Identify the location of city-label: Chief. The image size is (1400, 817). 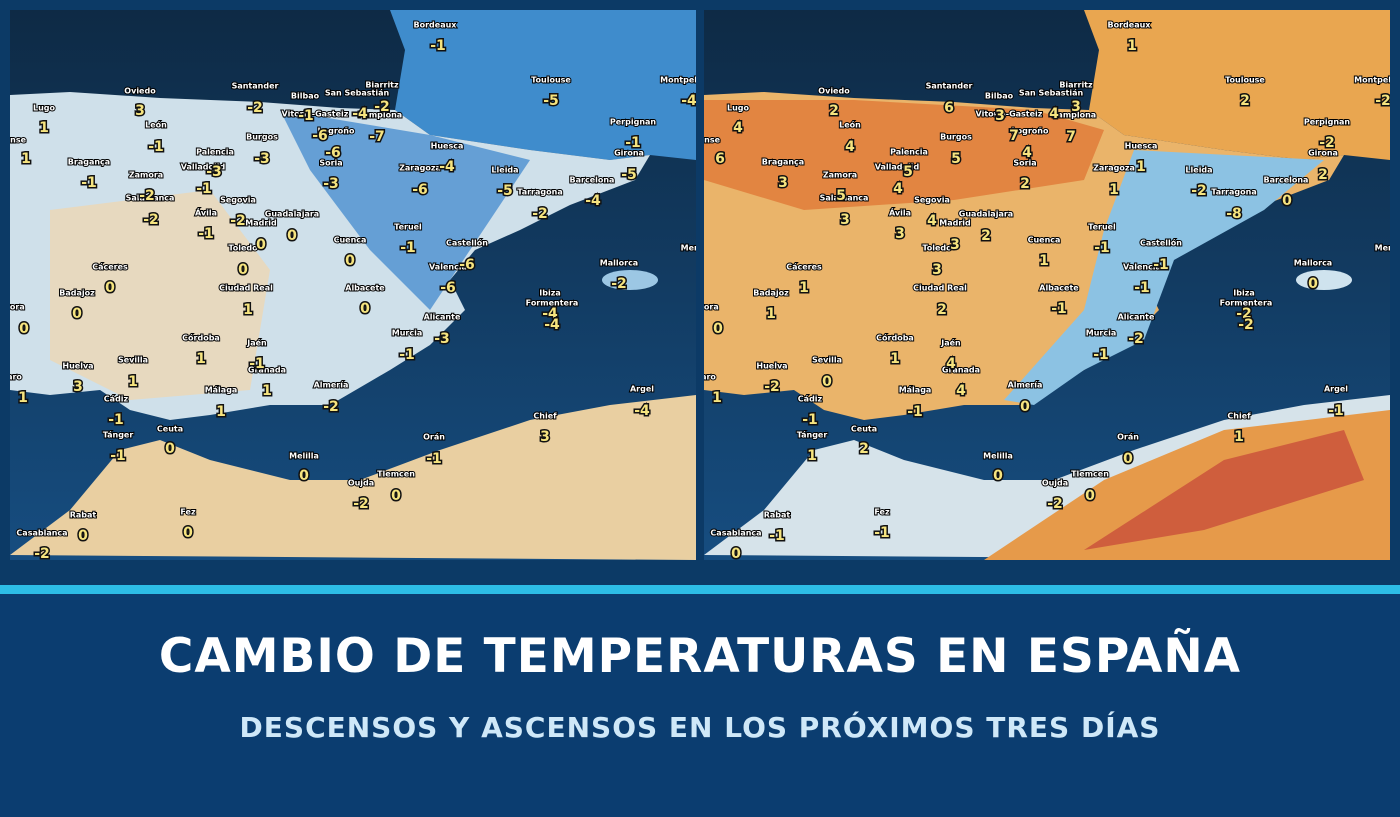
(1239, 416).